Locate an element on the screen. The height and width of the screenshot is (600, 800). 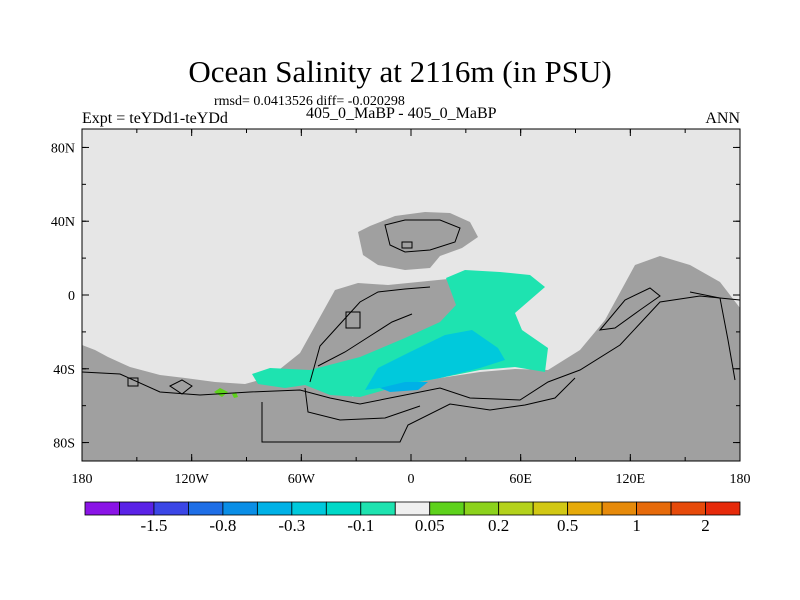
colorbar-label: -1.5 is located at coordinates (153, 525).